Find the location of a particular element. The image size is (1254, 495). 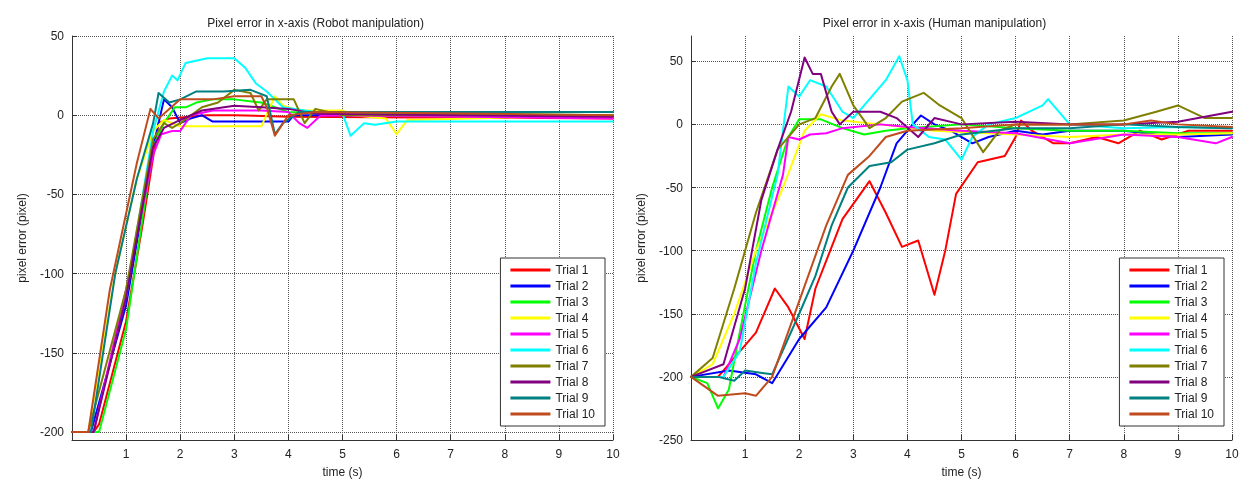

chart-title: Pixel error in x-axis (Human manipulation) is located at coordinates (934, 23).